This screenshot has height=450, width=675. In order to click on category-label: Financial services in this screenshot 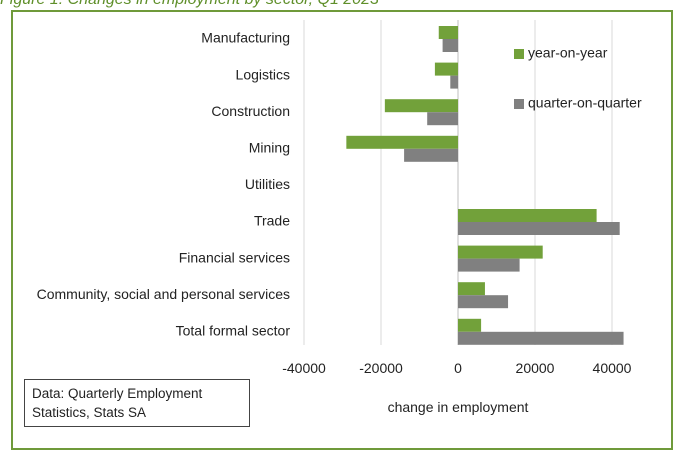, I will do `click(234, 257)`.